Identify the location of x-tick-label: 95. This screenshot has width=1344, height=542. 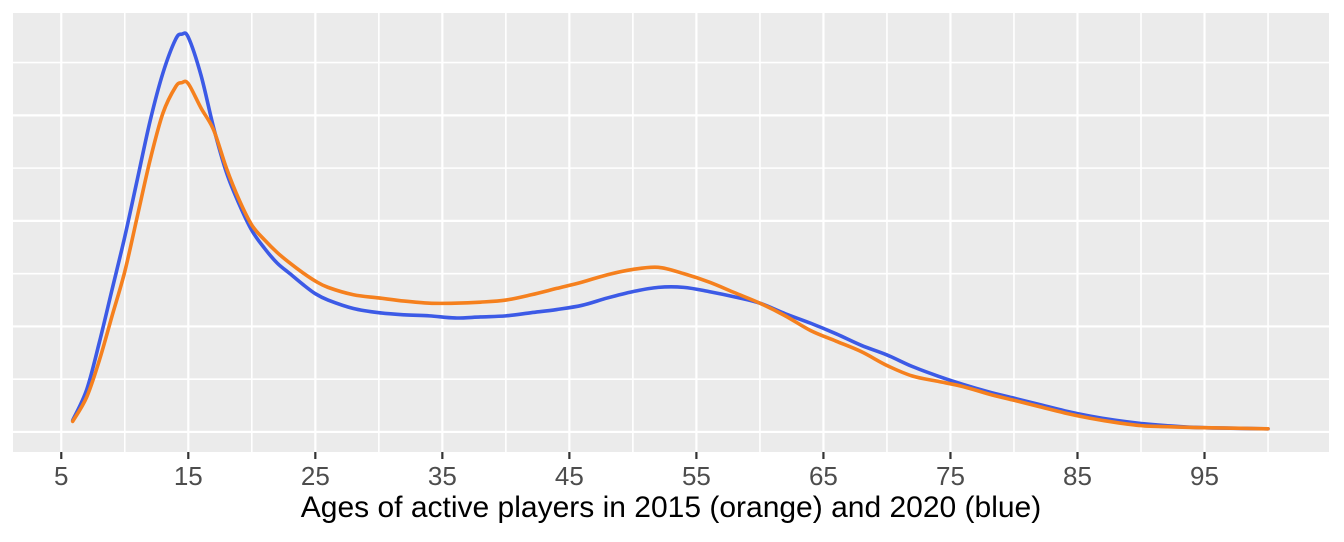
(1204, 476).